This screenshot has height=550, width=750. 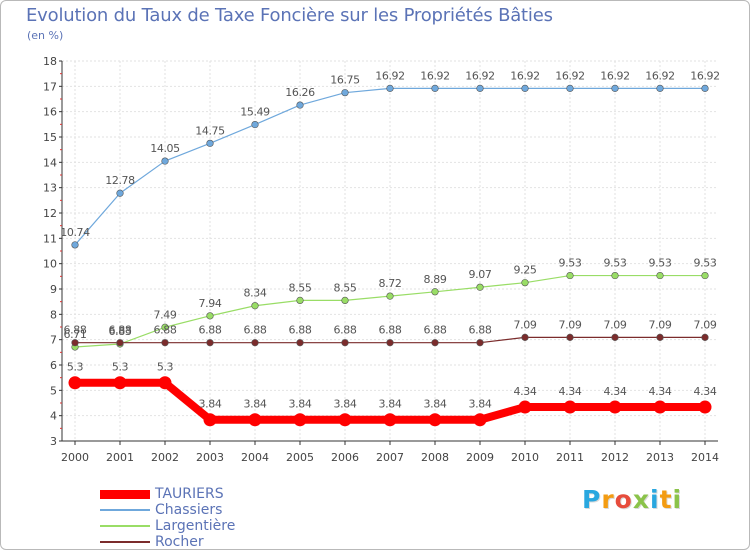 I want to click on chart-legend: TAURIERS Chassiers Largentière Rocher, so click(x=230, y=518).